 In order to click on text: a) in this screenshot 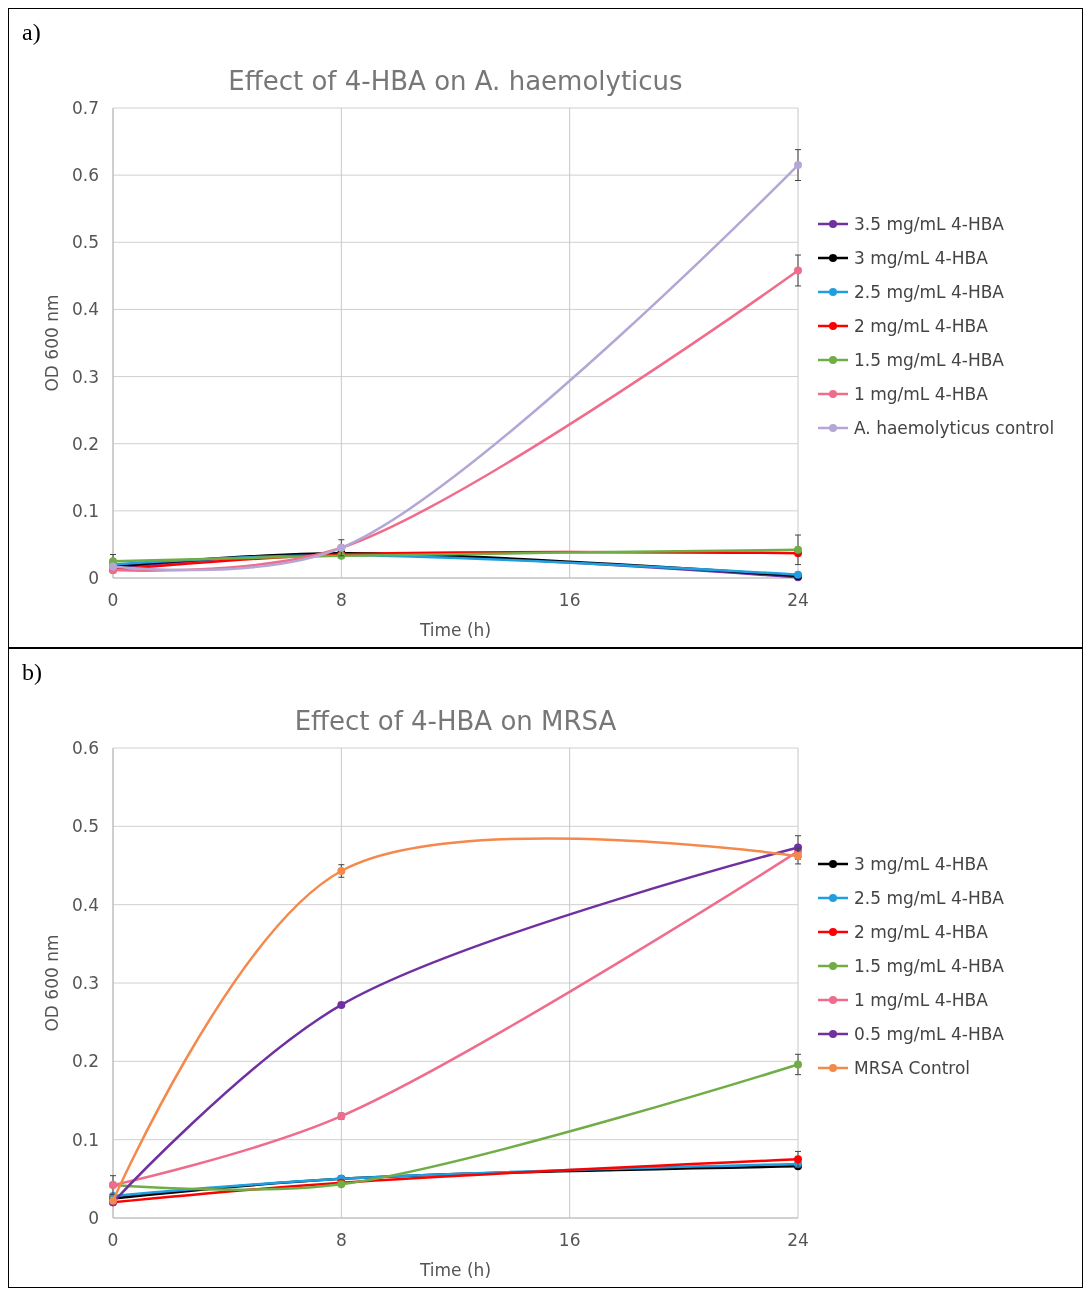, I will do `click(31, 32)`.